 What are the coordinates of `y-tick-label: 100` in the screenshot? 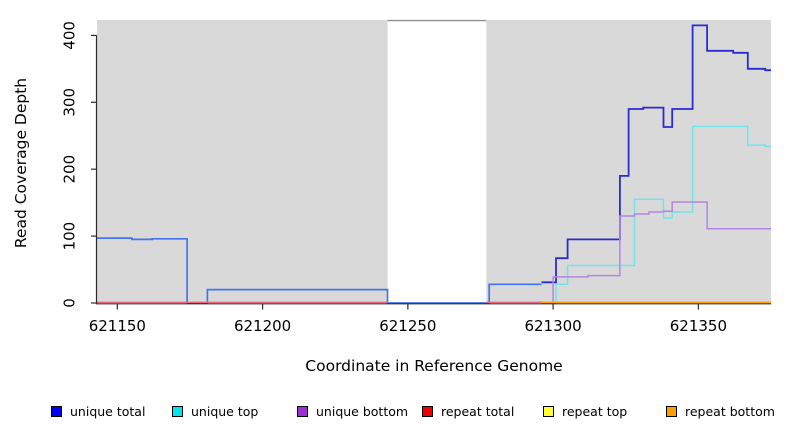 It's located at (70, 236).